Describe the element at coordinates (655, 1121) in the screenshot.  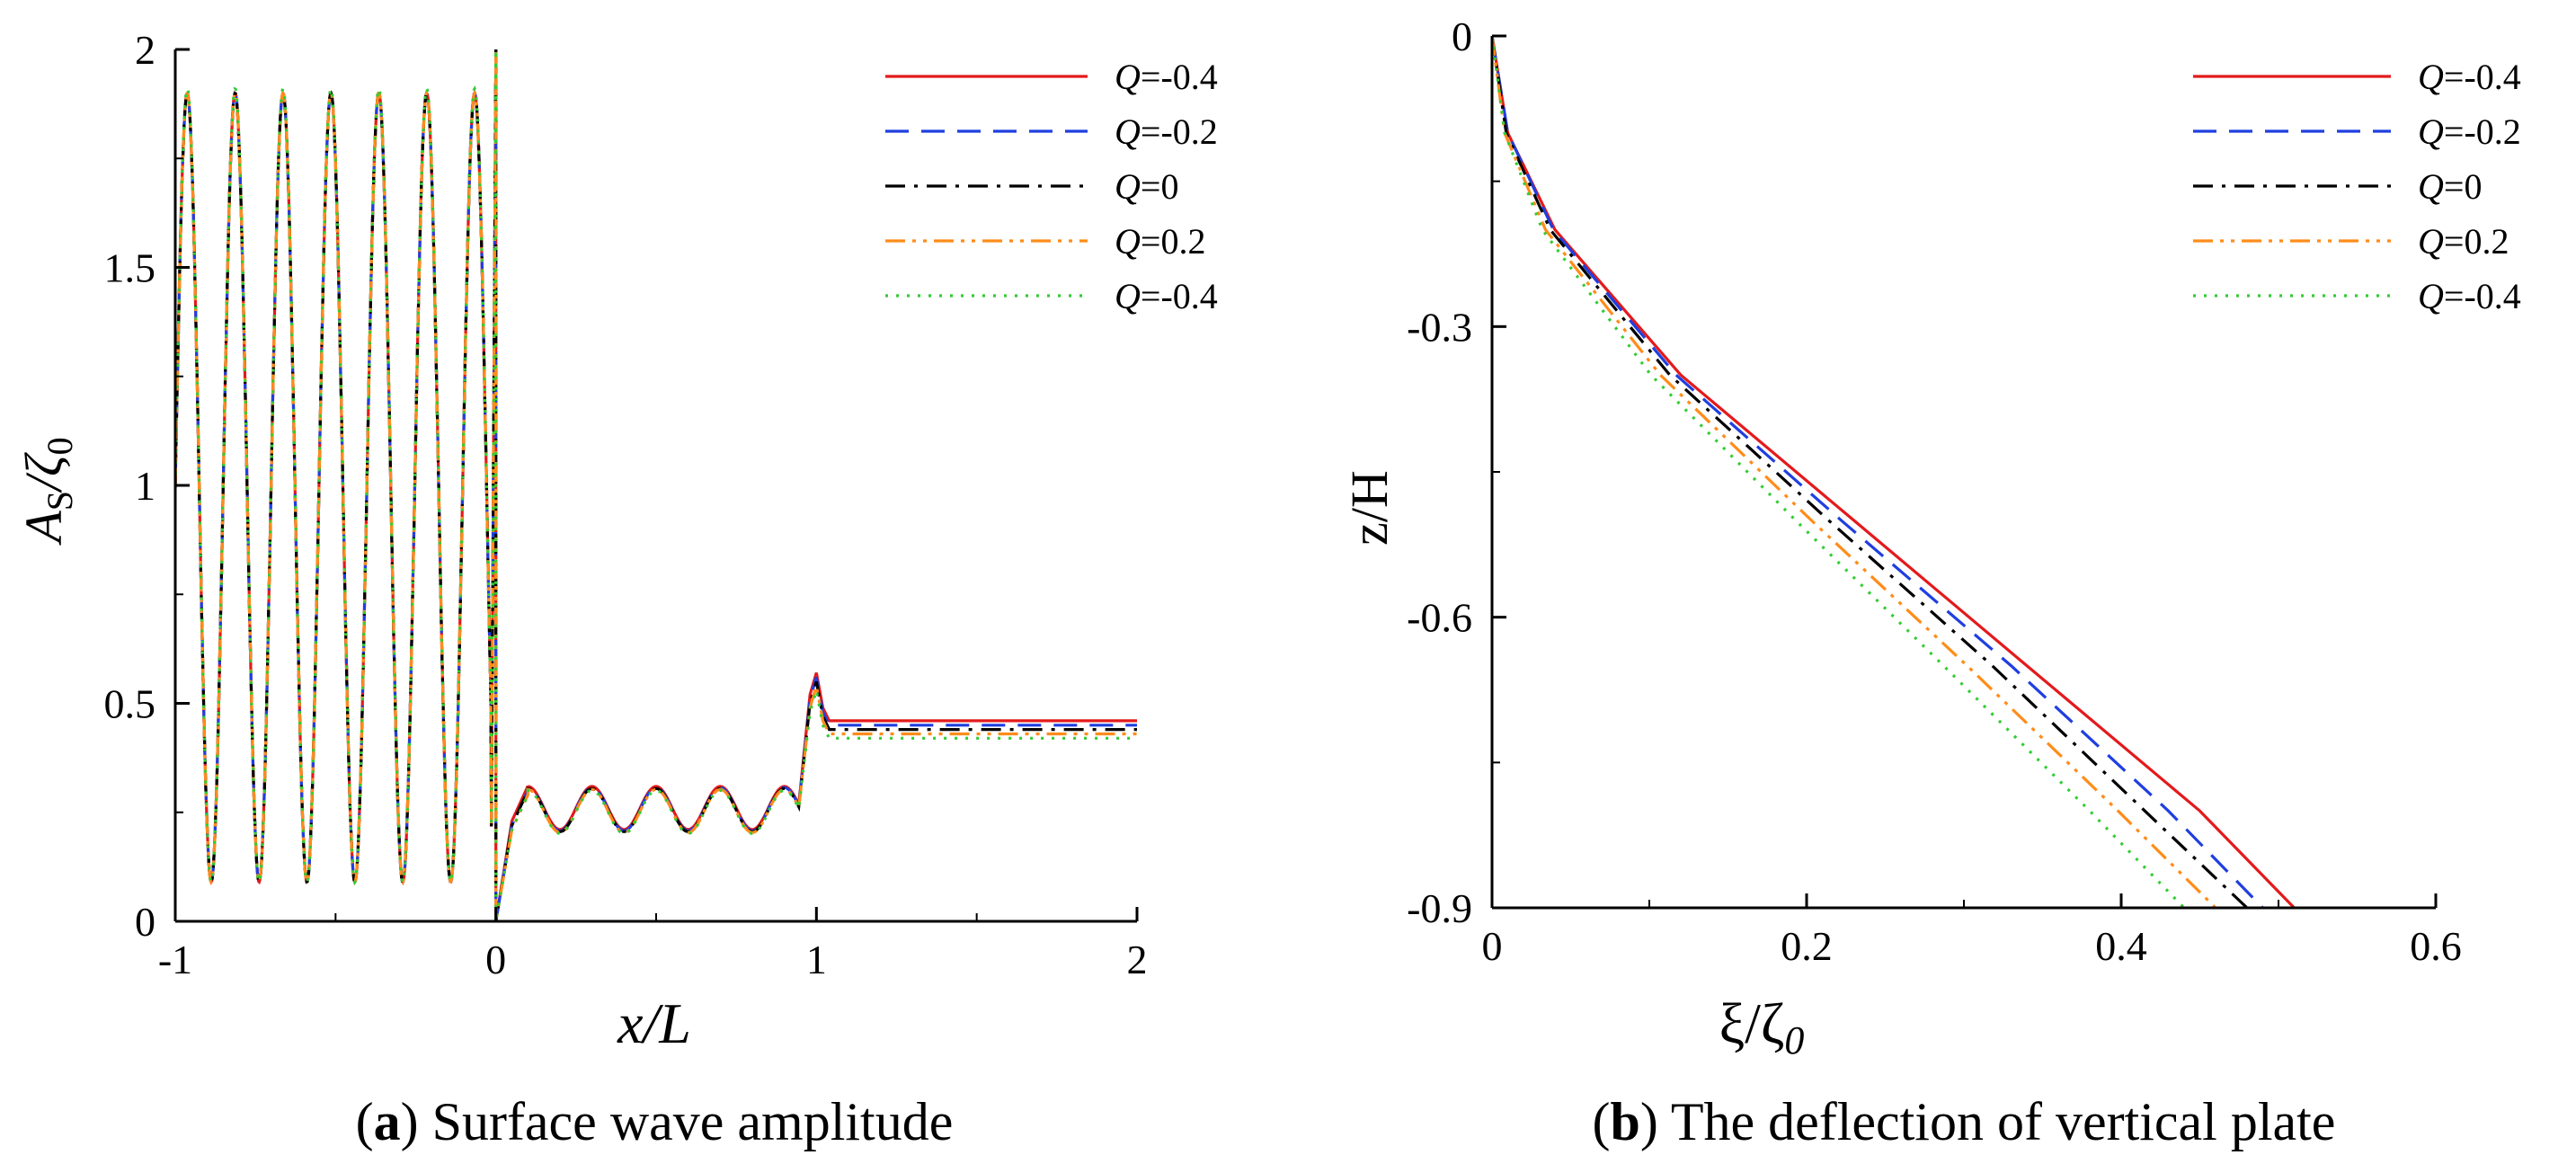
I see `caption-a: (a) Surface wave amplitude` at that location.